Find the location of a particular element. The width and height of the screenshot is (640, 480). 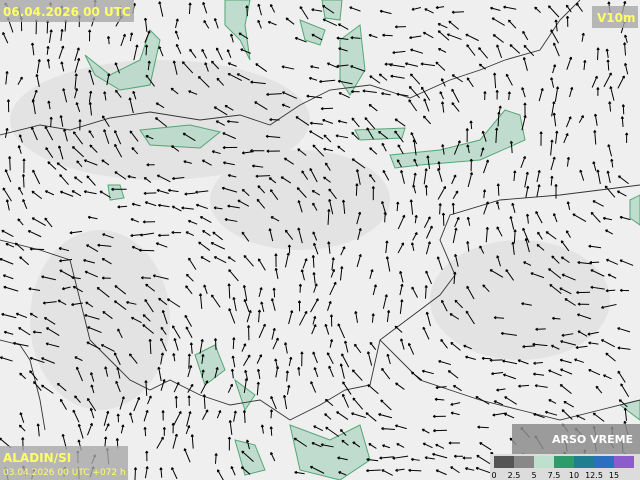

run-info: 03.04.2026 00 UTC +072 h is located at coordinates (64, 473).